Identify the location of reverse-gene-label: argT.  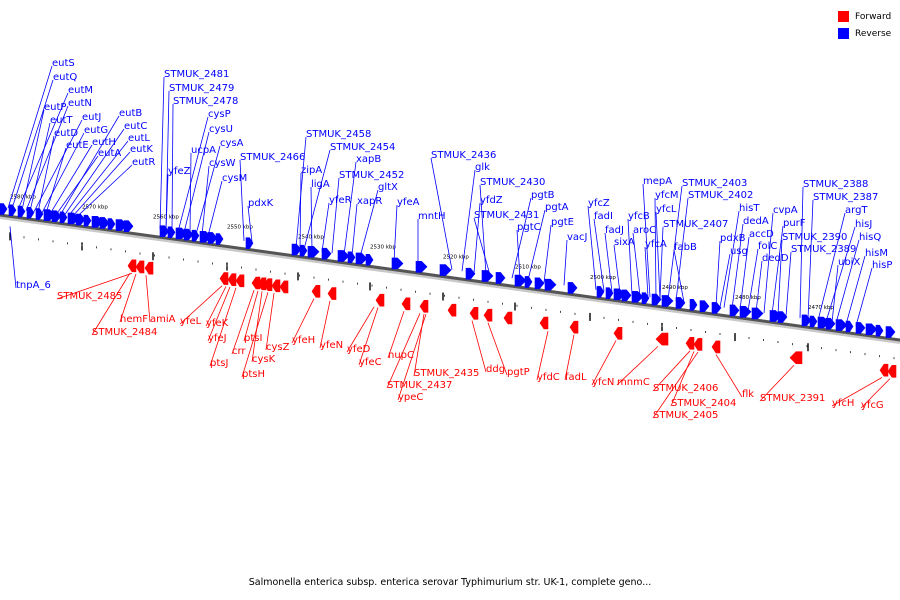
(856, 210).